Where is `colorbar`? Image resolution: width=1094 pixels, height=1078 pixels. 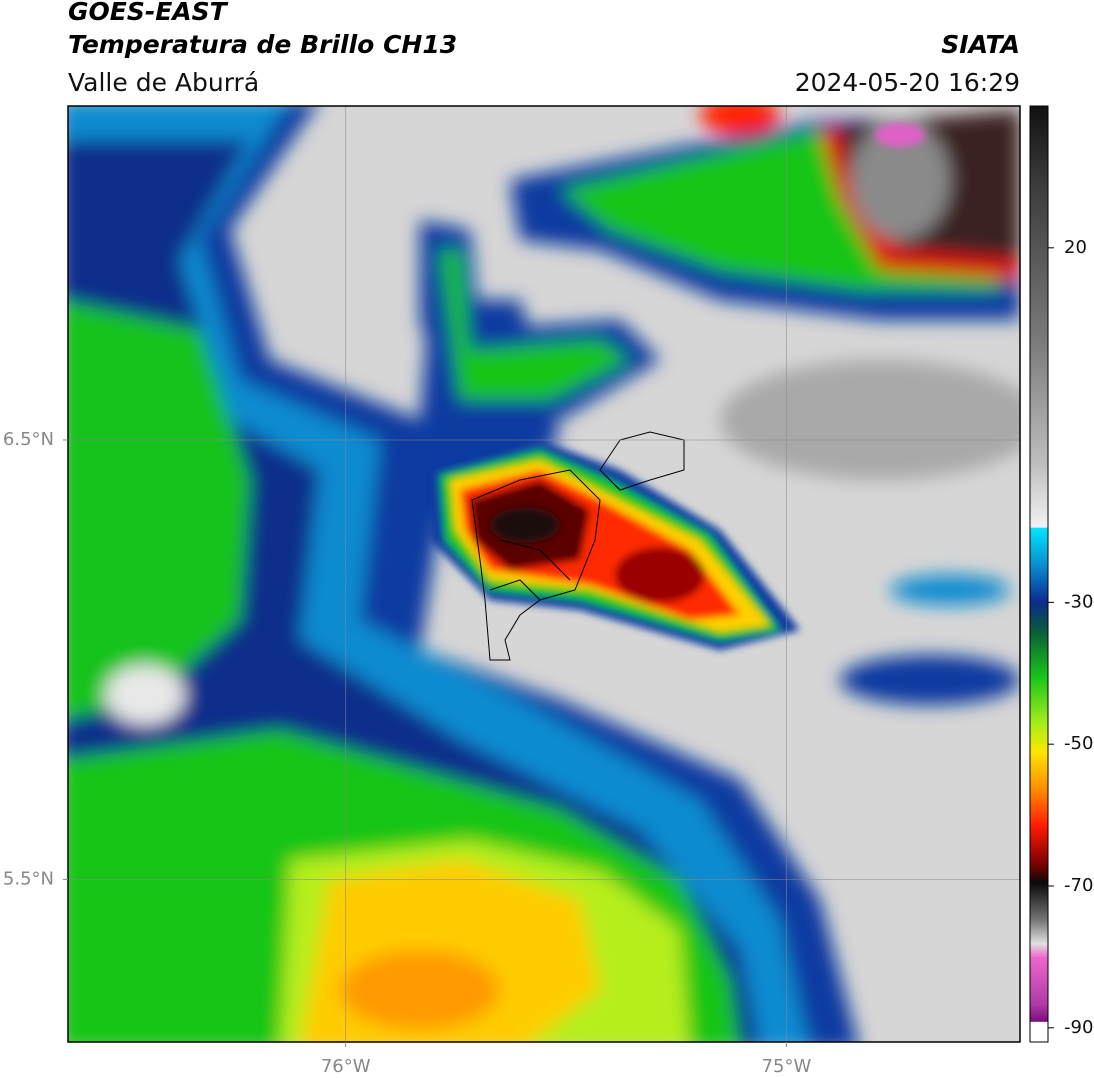
colorbar is located at coordinates (1039, 574).